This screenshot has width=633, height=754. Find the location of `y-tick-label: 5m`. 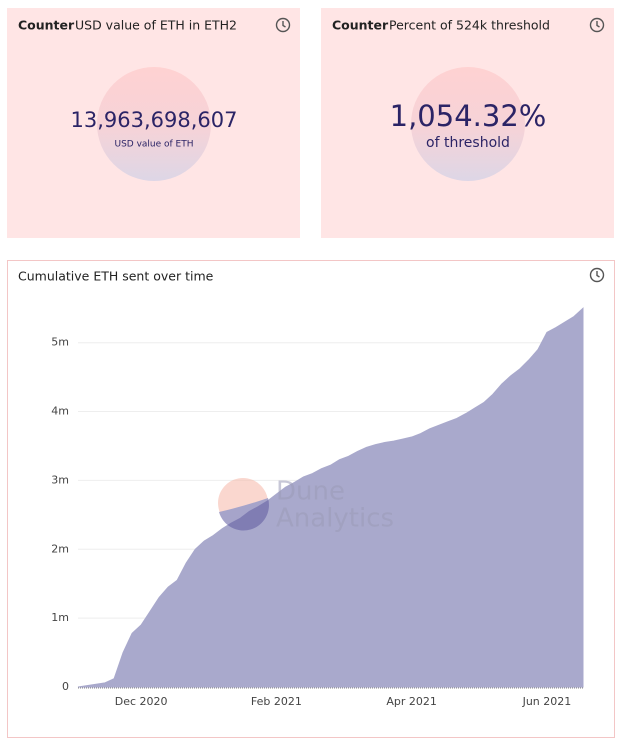

y-tick-label: 5m is located at coordinates (60, 342).